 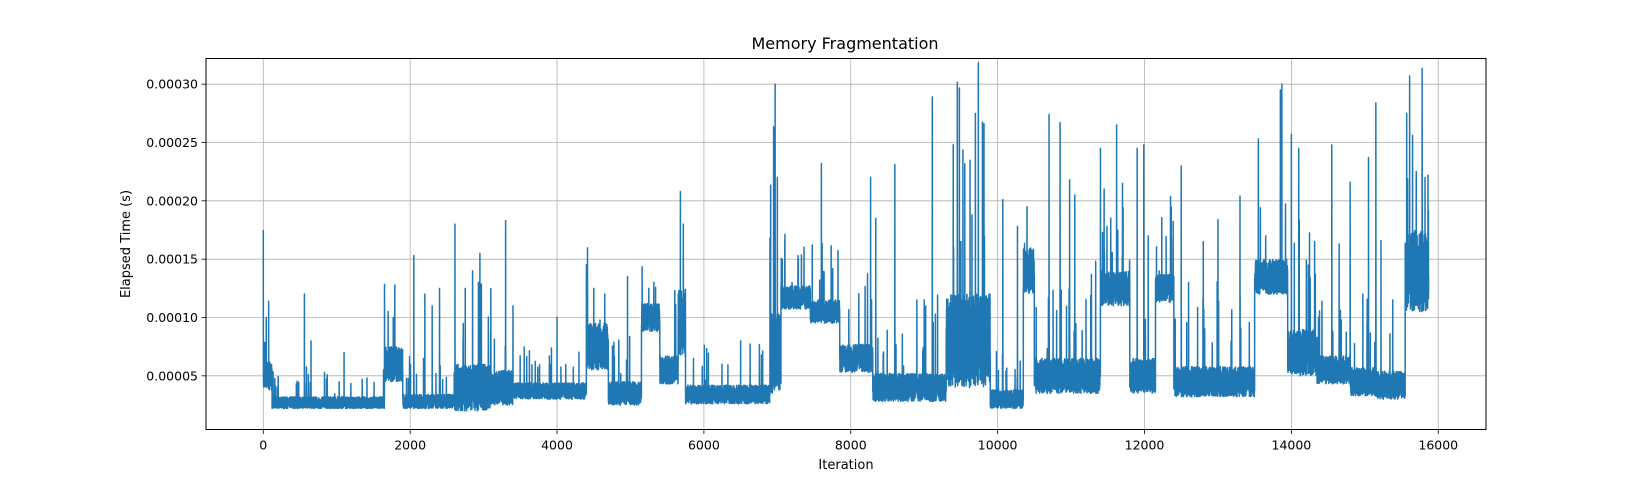 I want to click on y-axis-label: Elapsed Time (s), so click(x=126, y=244).